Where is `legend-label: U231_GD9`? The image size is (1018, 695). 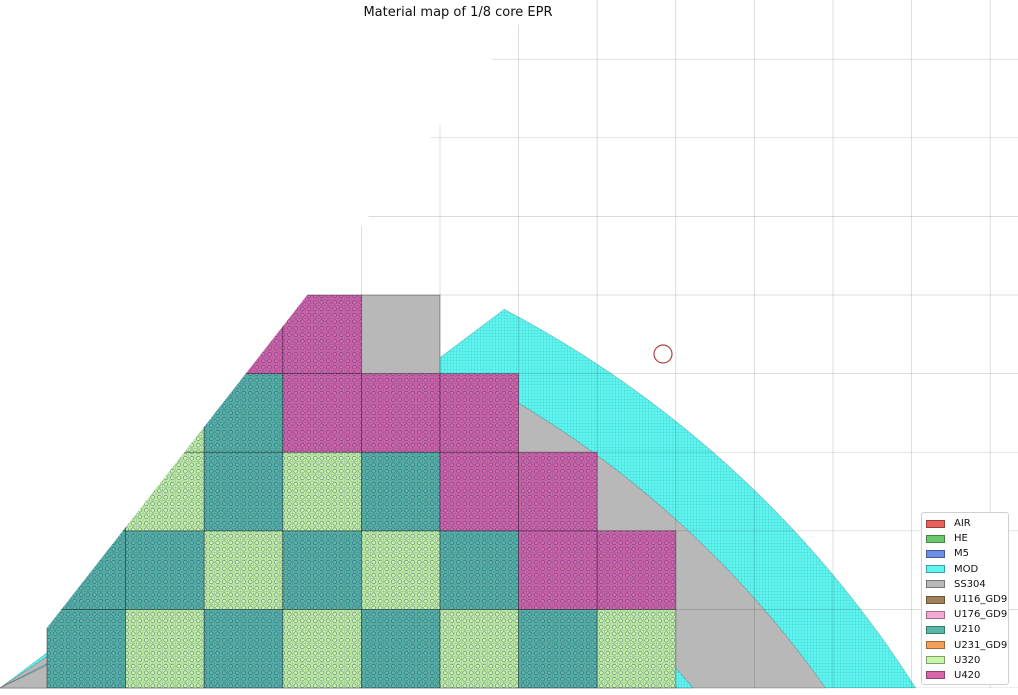 legend-label: U231_GD9 is located at coordinates (981, 645).